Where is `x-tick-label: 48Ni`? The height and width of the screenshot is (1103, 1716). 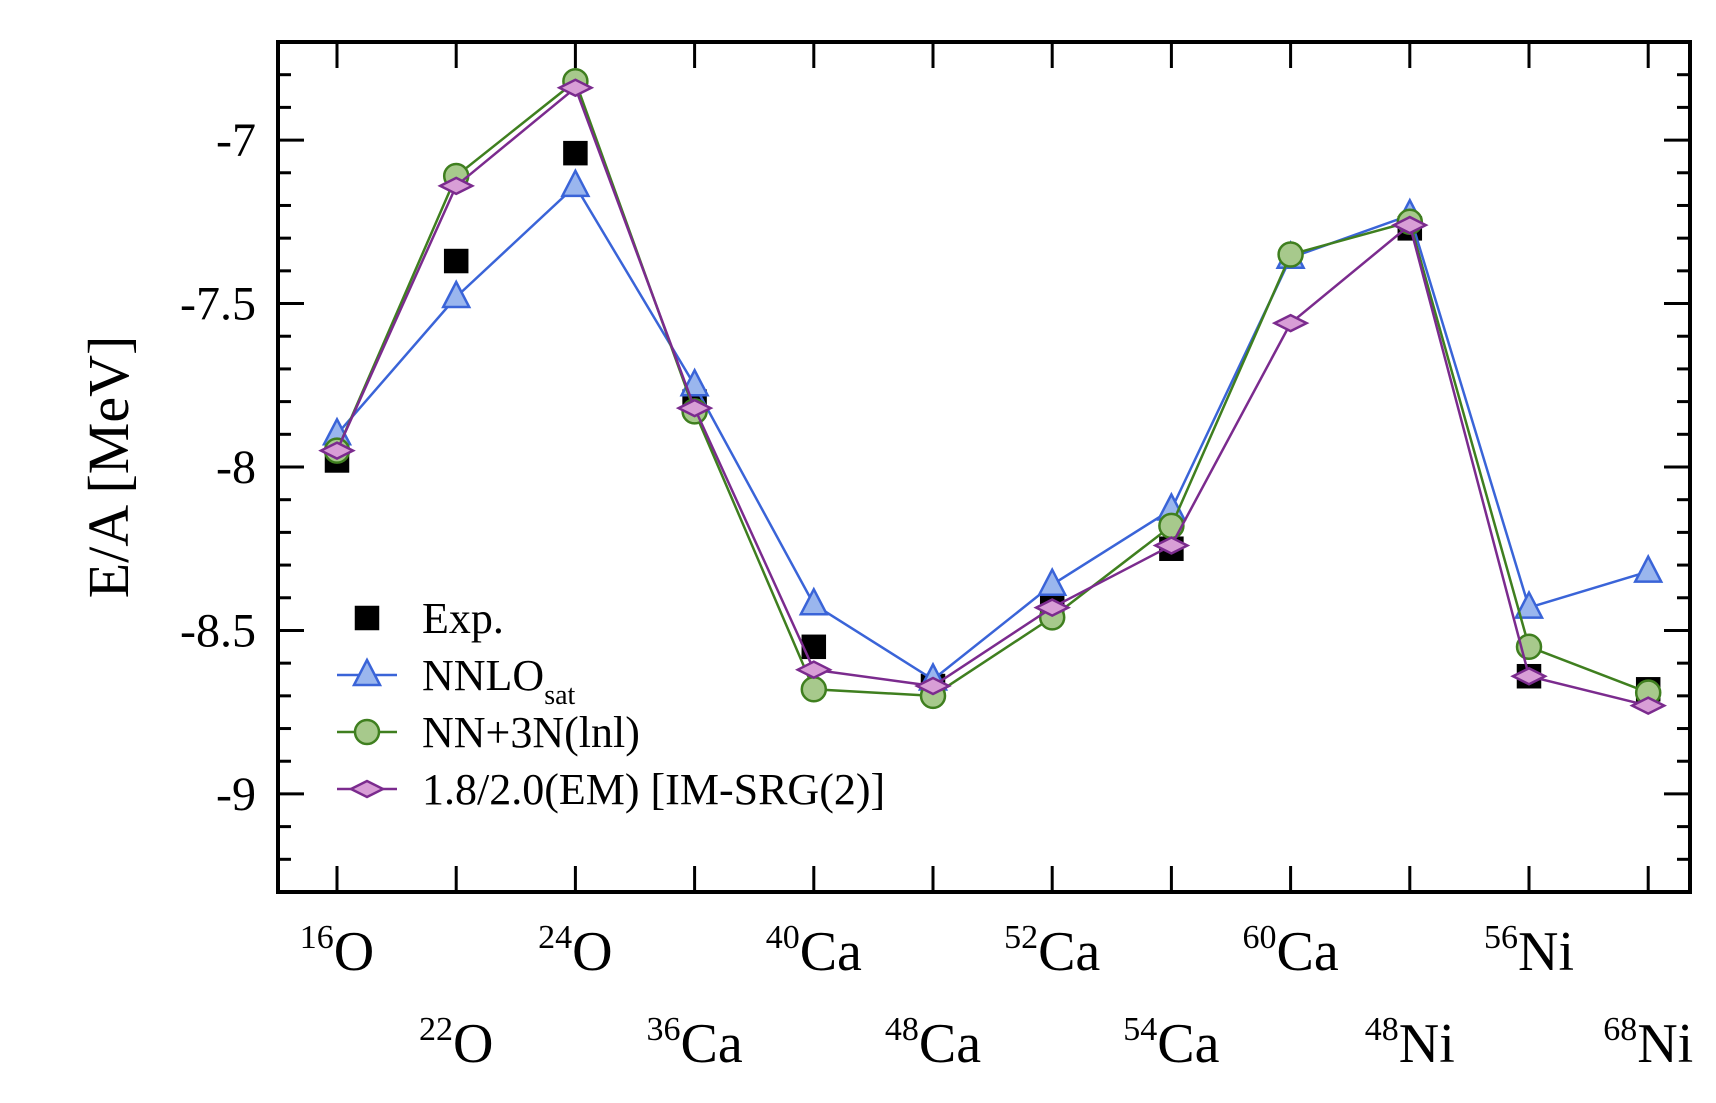 x-tick-label: 48Ni is located at coordinates (1410, 1043).